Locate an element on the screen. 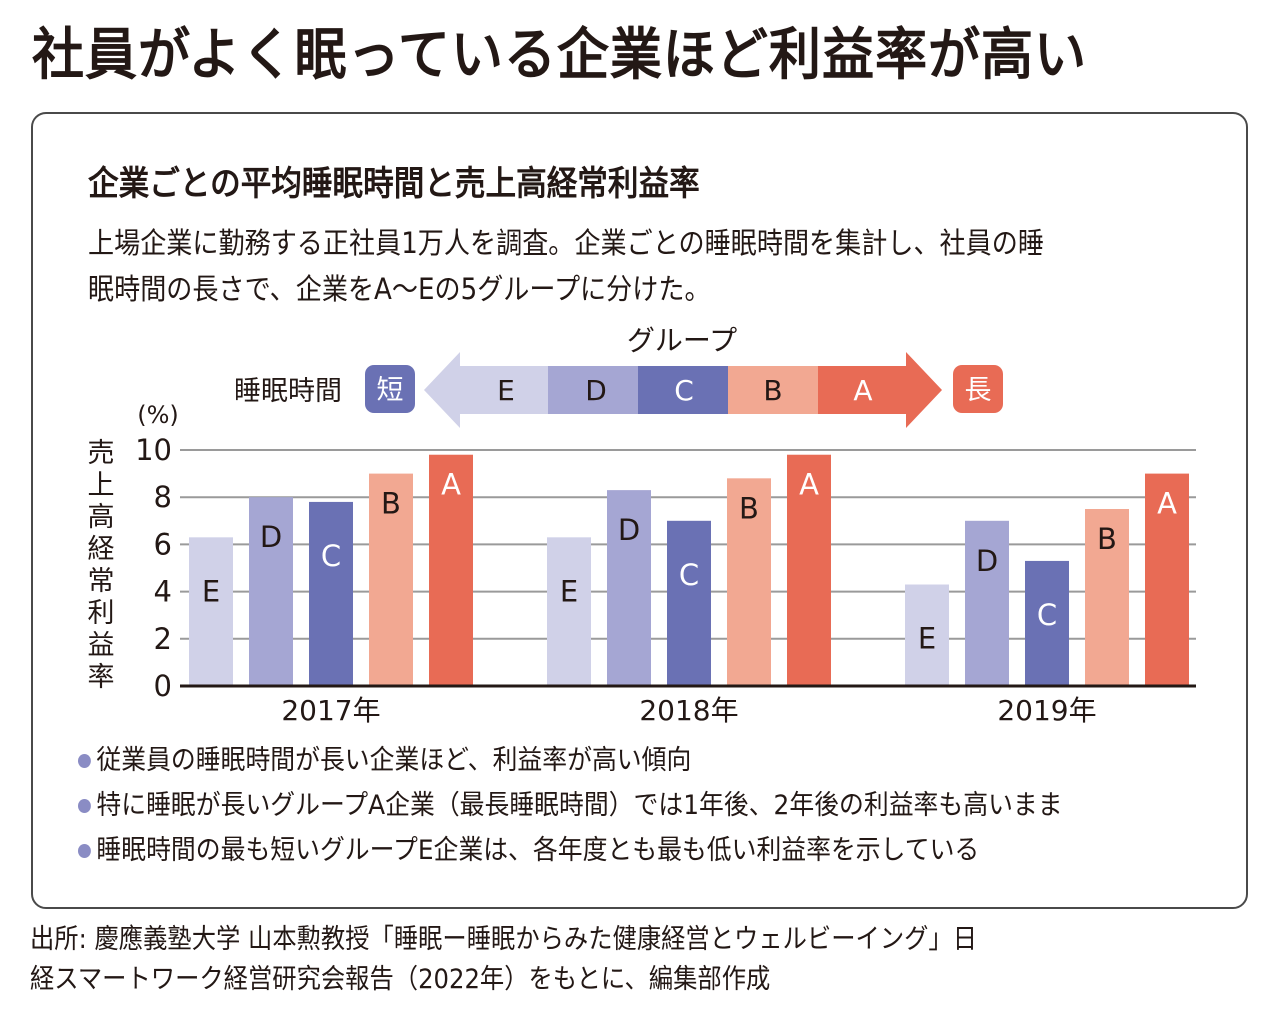  y-axis-label-char: 利 is located at coordinates (101, 613).